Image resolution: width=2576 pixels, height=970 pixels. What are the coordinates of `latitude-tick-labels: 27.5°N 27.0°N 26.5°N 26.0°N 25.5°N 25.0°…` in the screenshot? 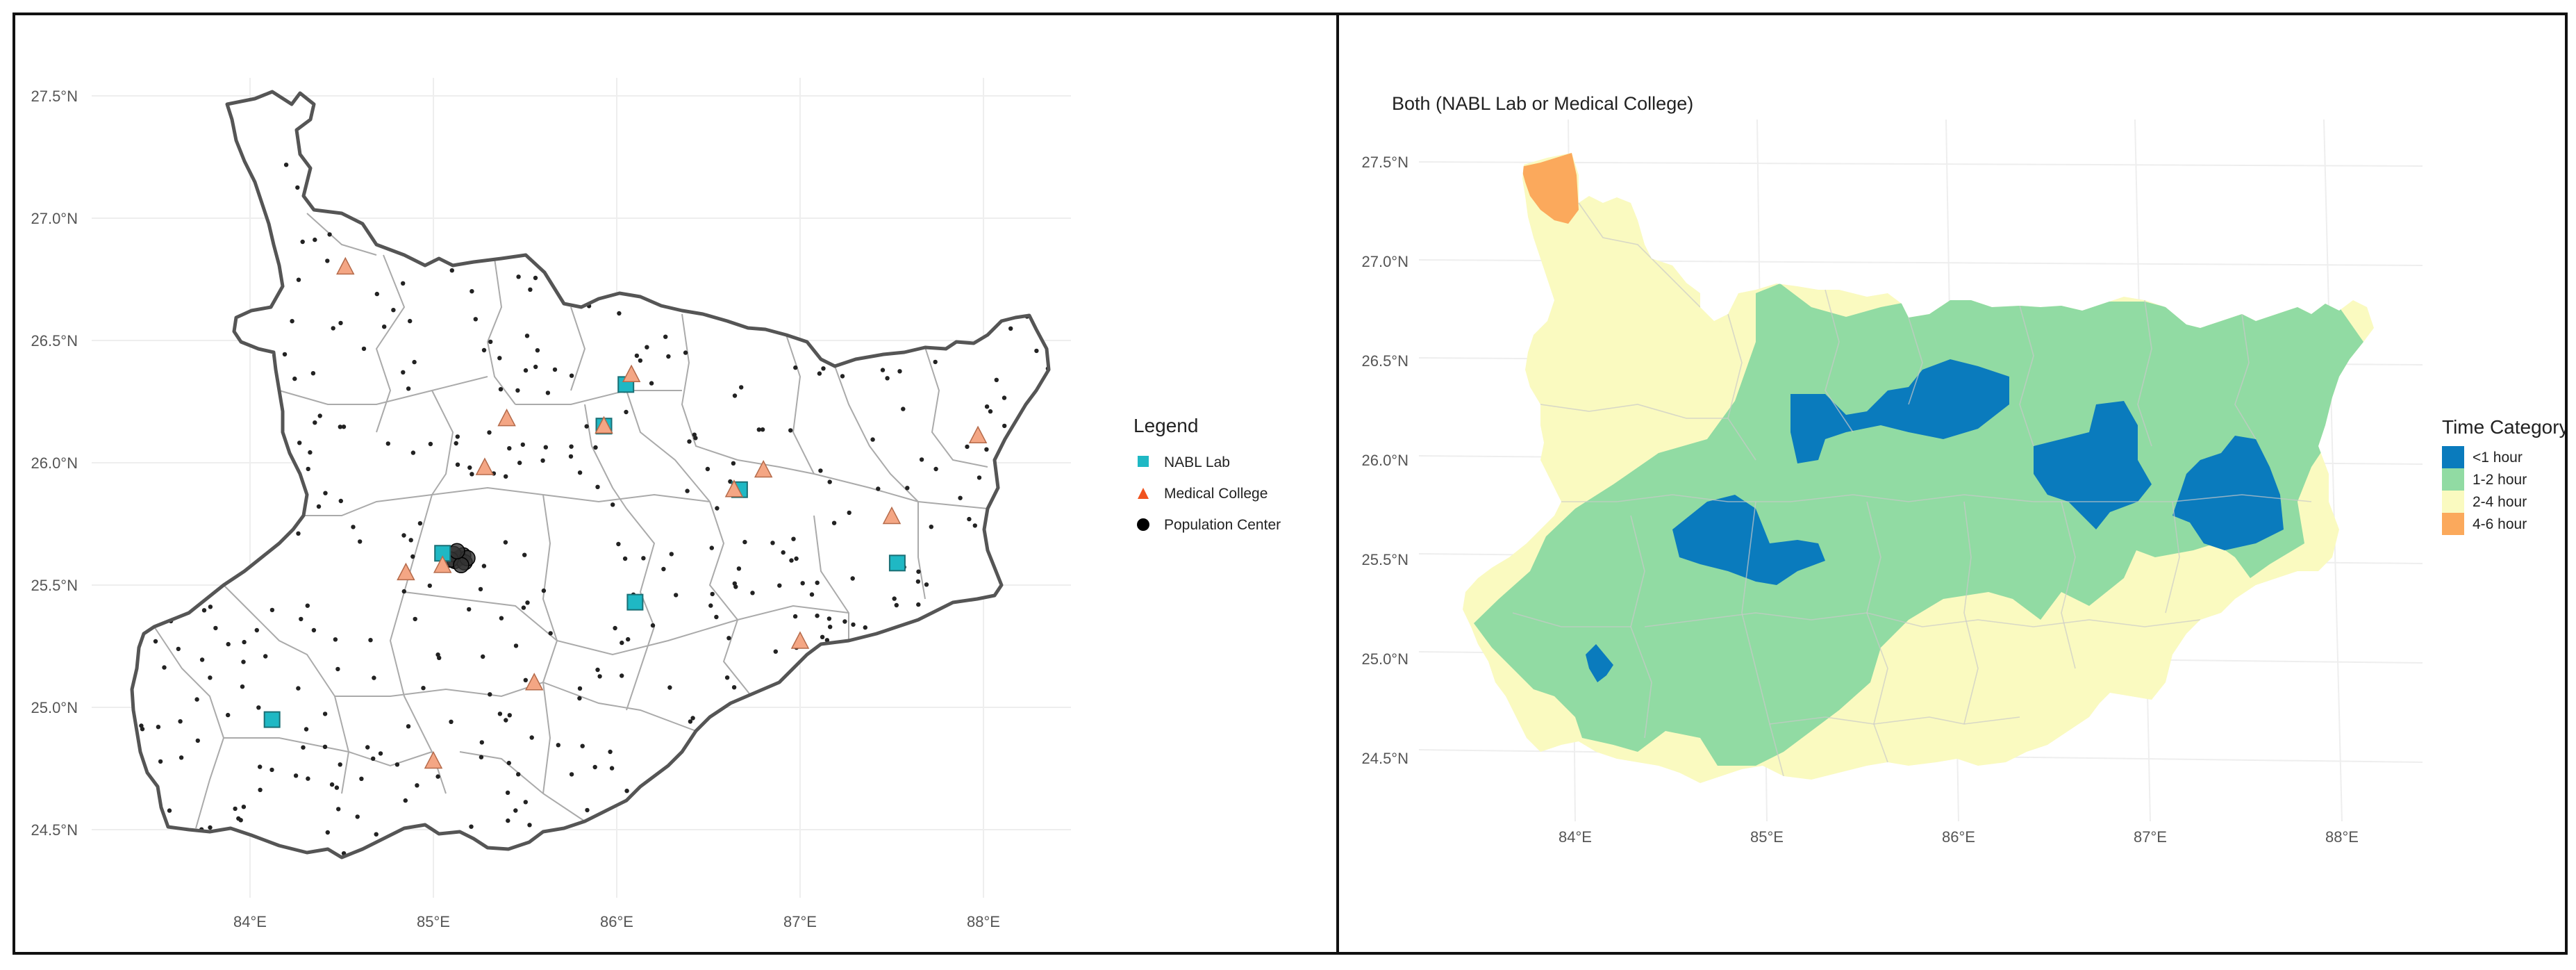 It's located at (1385, 460).